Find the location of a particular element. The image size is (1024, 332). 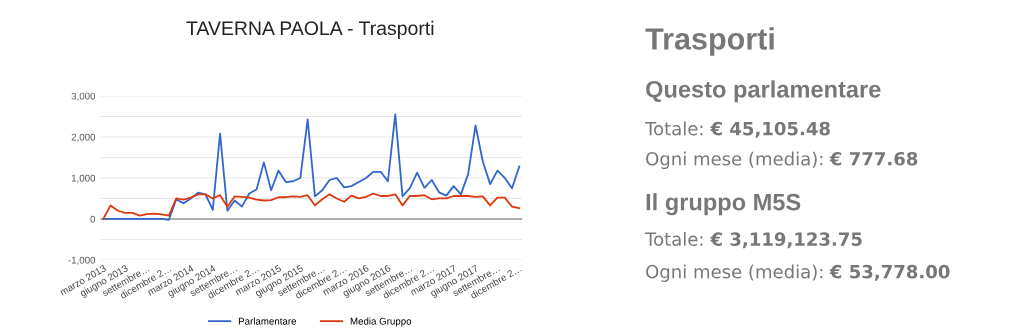

legend-label: Parlamentare is located at coordinates (267, 321).